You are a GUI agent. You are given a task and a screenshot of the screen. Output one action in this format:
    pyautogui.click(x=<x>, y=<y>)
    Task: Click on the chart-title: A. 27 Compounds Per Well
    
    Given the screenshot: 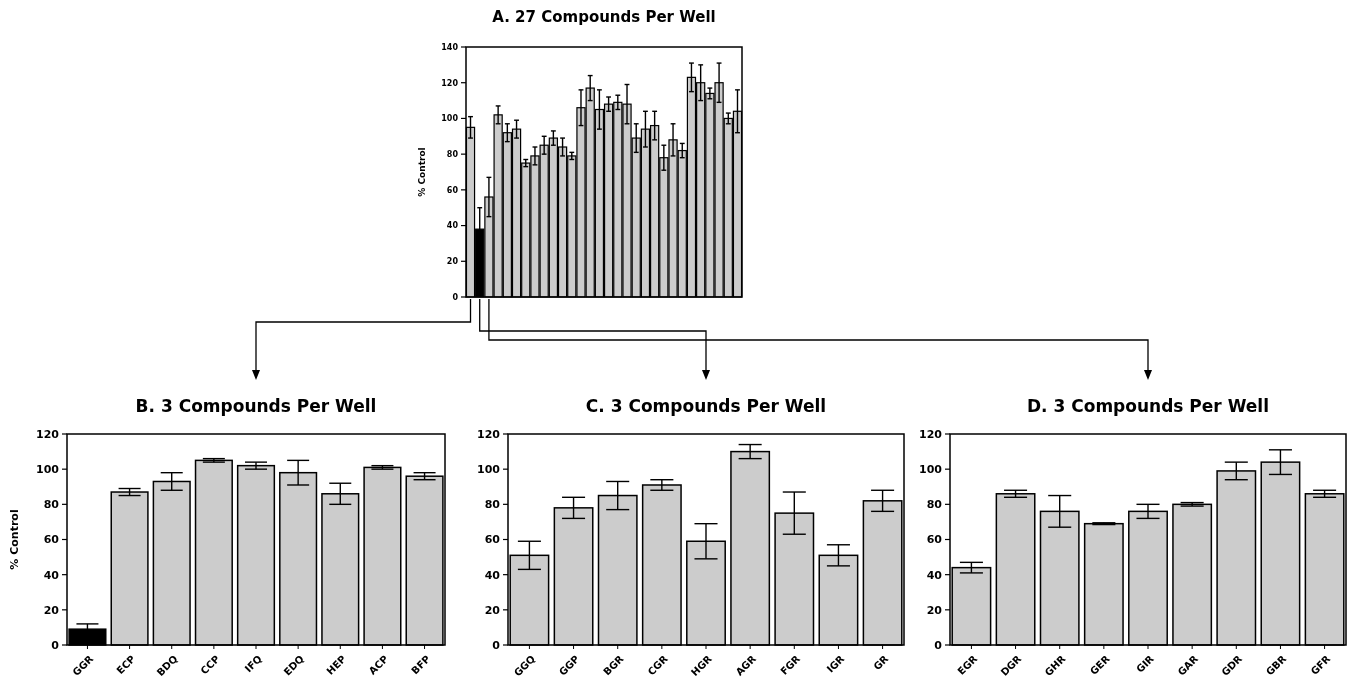 What is the action you would take?
    pyautogui.click(x=604, y=17)
    